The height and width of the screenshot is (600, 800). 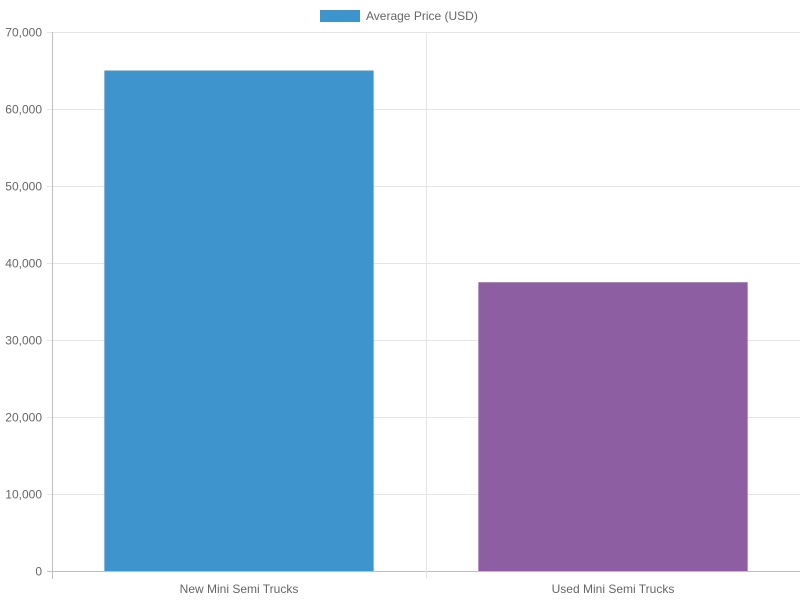 What do you see at coordinates (23, 264) in the screenshot?
I see `y-tick-label: 40,000` at bounding box center [23, 264].